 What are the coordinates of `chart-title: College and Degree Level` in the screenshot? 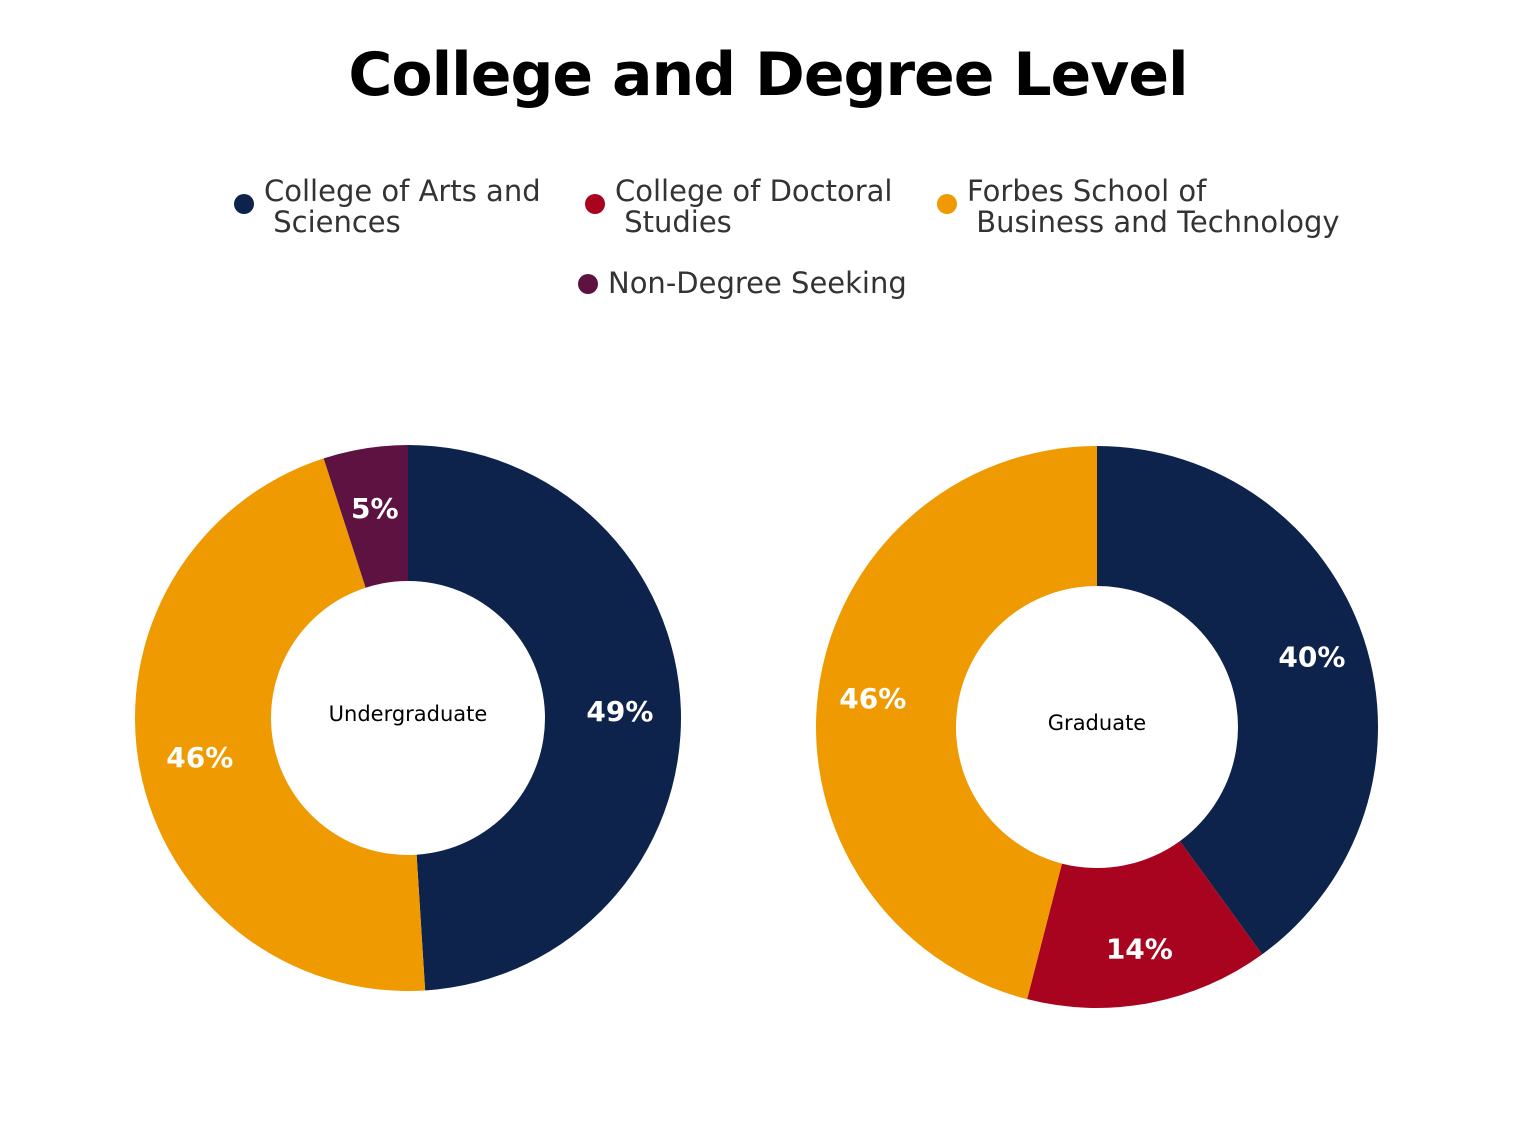 It's located at (768, 75).